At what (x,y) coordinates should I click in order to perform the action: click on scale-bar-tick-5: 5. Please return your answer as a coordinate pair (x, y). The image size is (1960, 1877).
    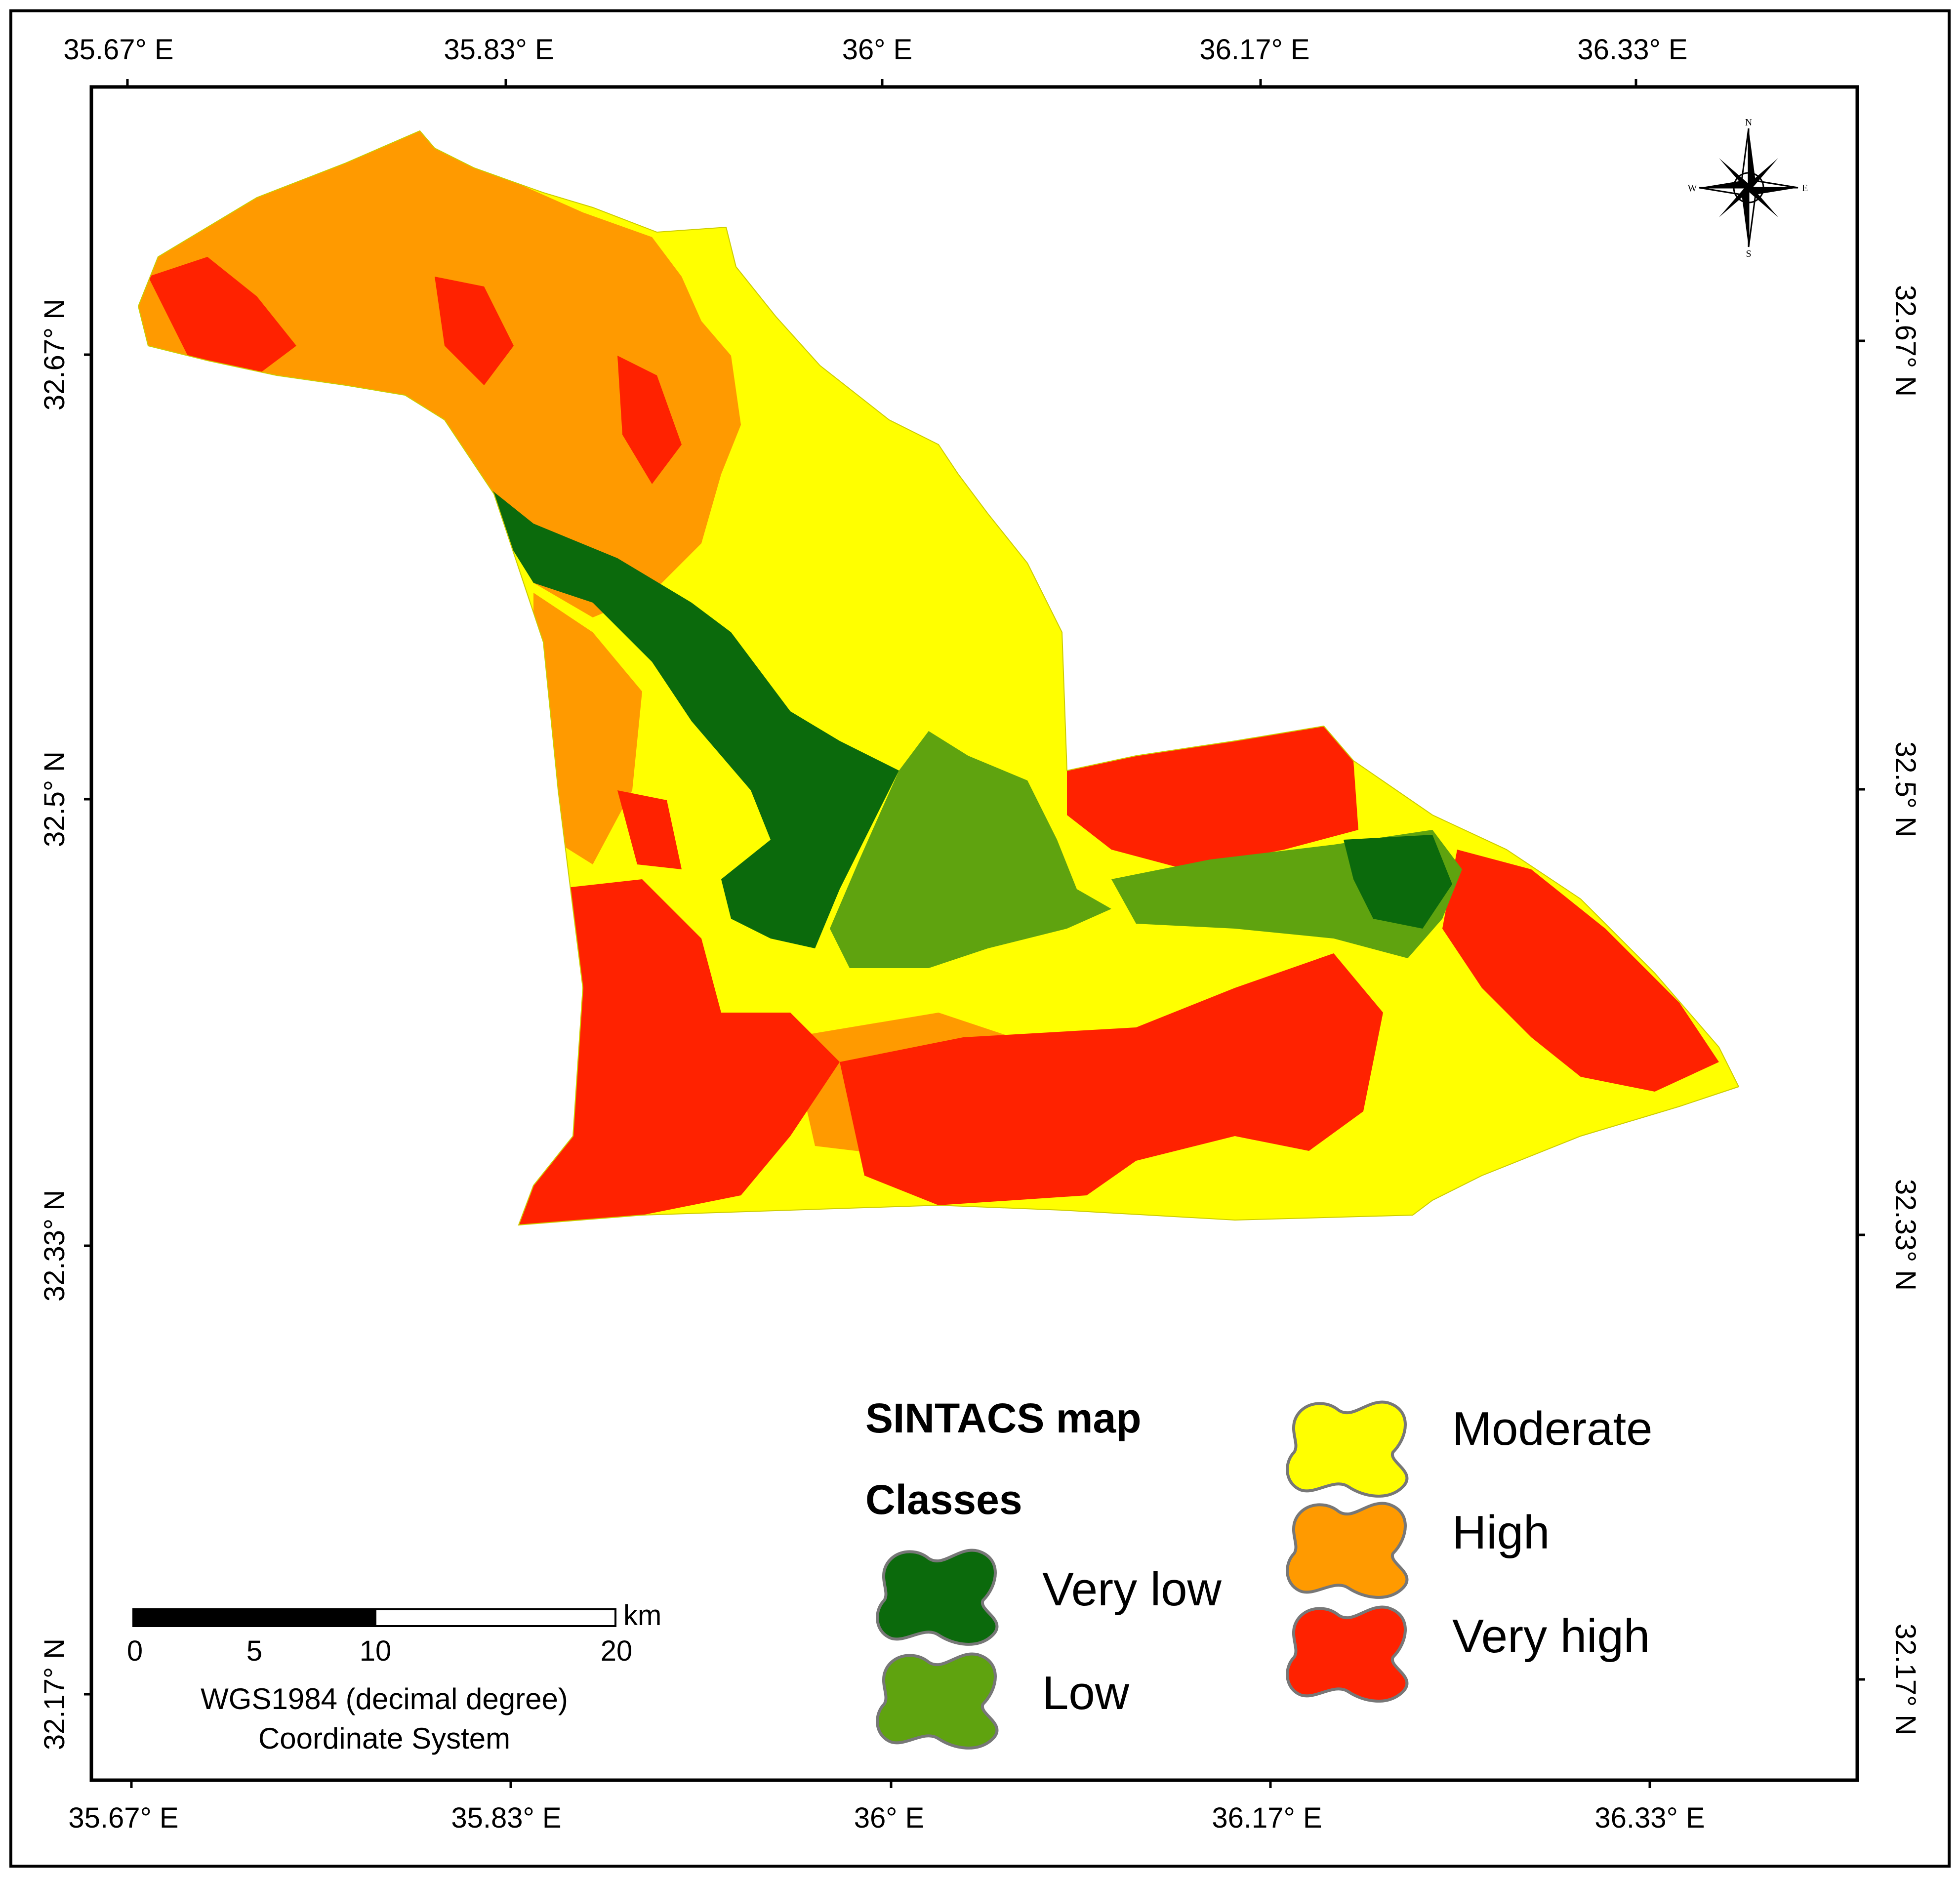
    Looking at the image, I should click on (254, 1651).